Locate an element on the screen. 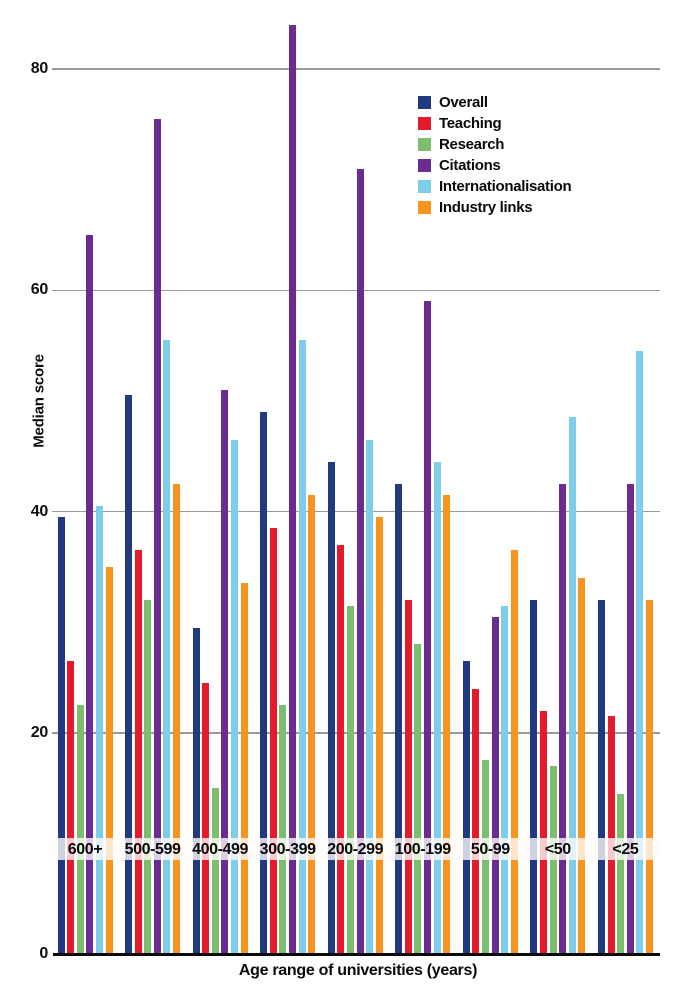 The width and height of the screenshot is (680, 997). legend-item-citations: Citations is located at coordinates (494, 165).